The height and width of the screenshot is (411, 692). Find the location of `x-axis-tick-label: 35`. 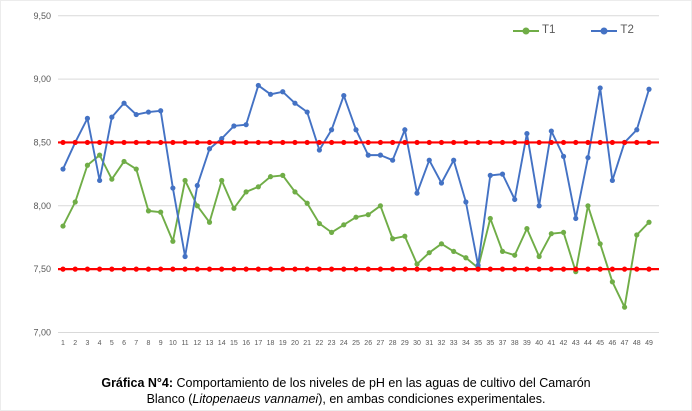

x-axis-tick-label: 35 is located at coordinates (490, 343).